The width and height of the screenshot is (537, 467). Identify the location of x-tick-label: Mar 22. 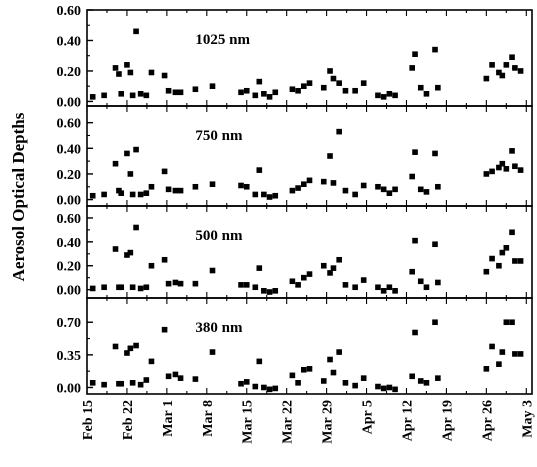
(288, 422).